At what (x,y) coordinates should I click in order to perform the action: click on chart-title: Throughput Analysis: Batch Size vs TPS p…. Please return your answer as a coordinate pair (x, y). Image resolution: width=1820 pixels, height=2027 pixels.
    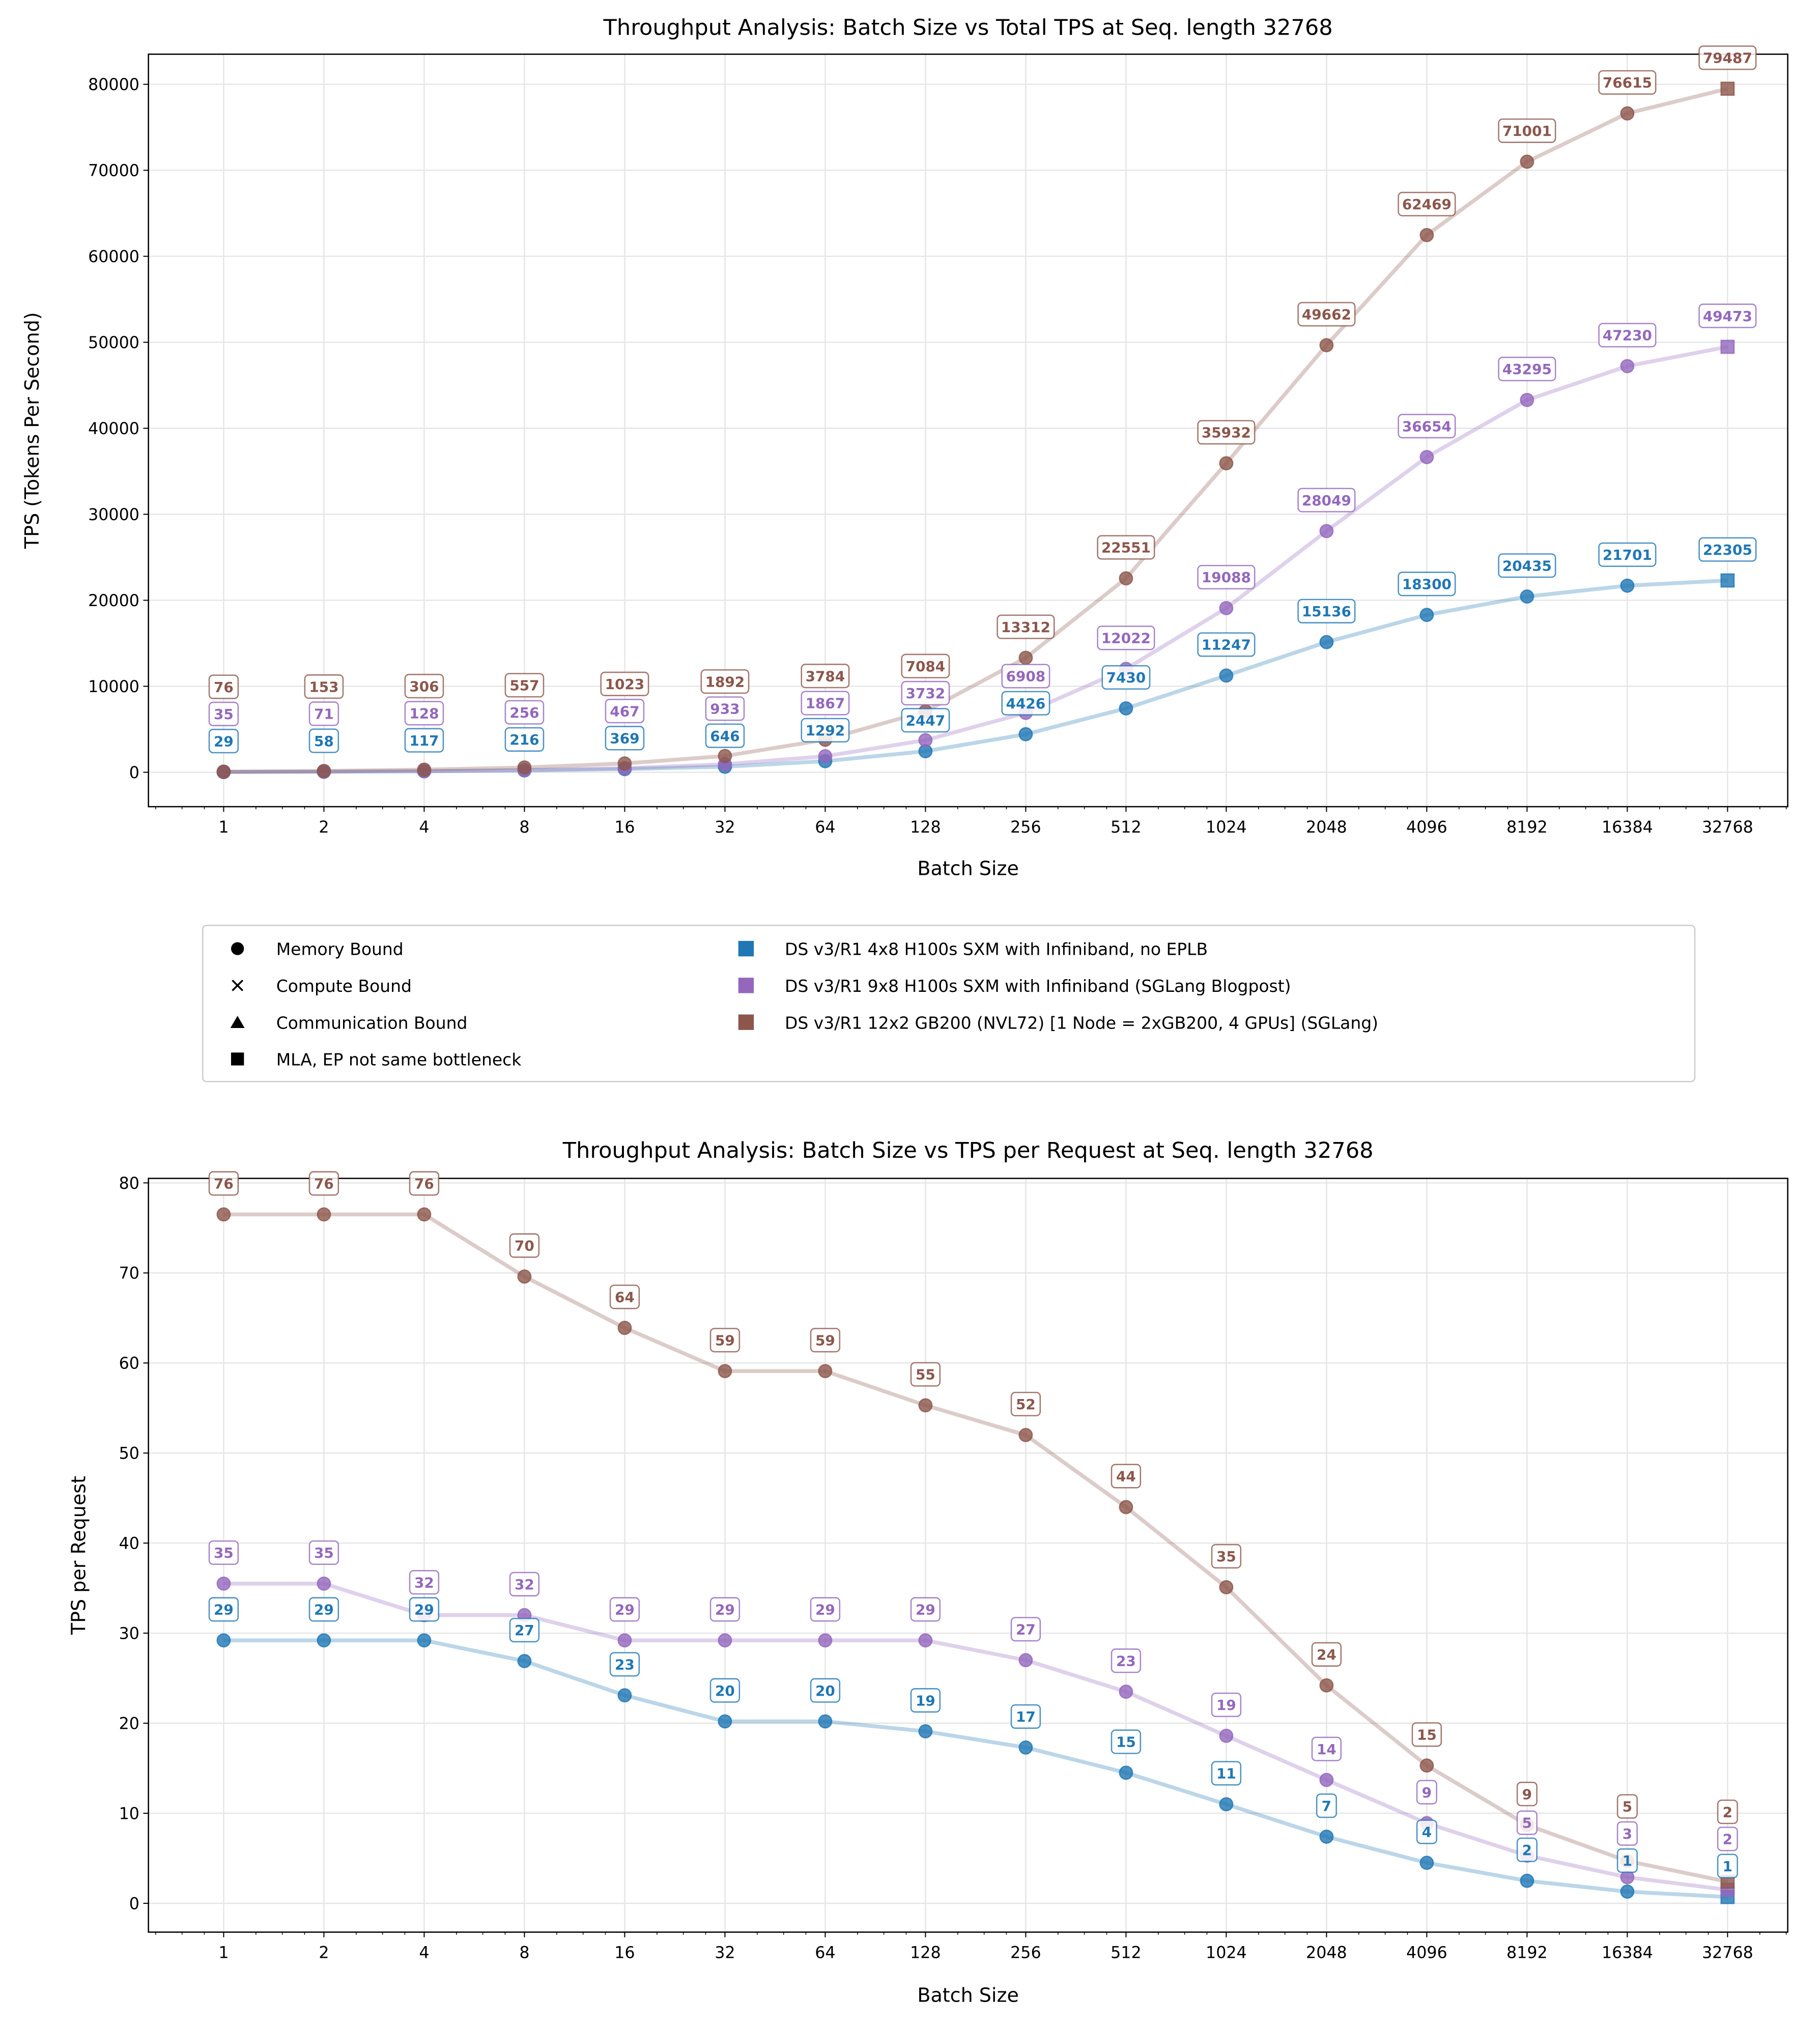
    Looking at the image, I should click on (968, 1150).